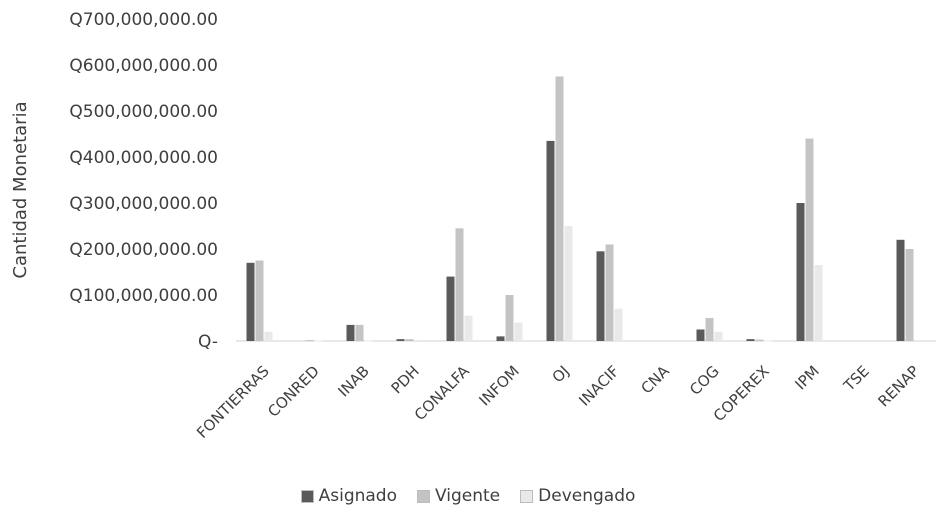 The width and height of the screenshot is (936, 521). I want to click on bar-asignado-renap, so click(900, 290).